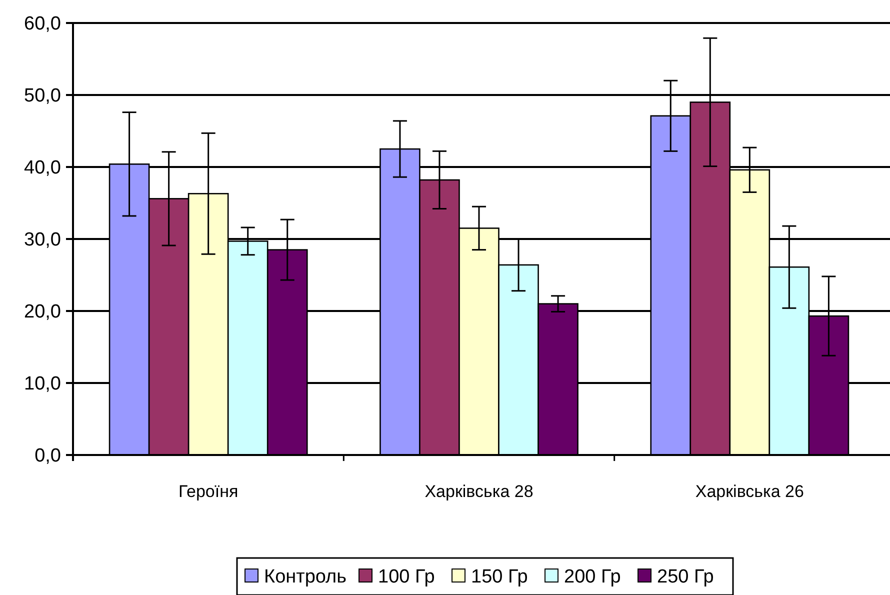  Describe the element at coordinates (42, 312) in the screenshot. I see `y-tick-label: 20,0` at that location.